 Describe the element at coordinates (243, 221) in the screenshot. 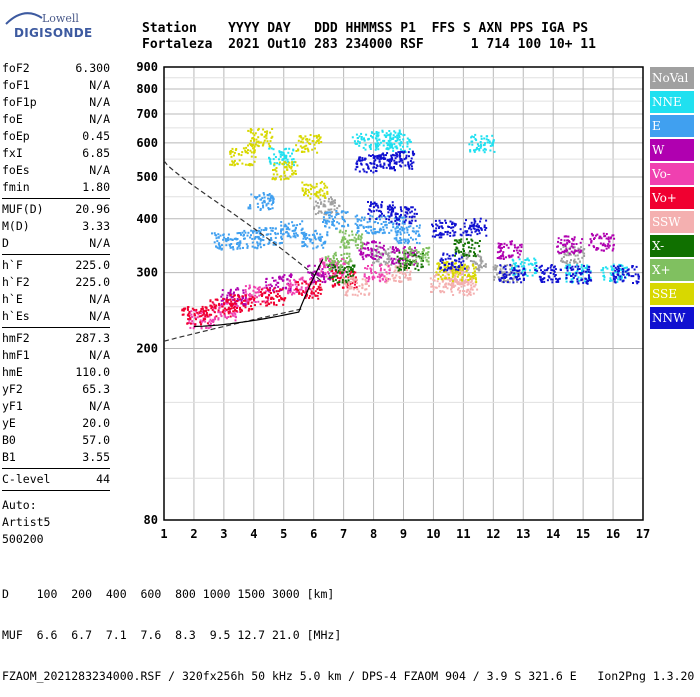

I see `model-profile-curve` at that location.